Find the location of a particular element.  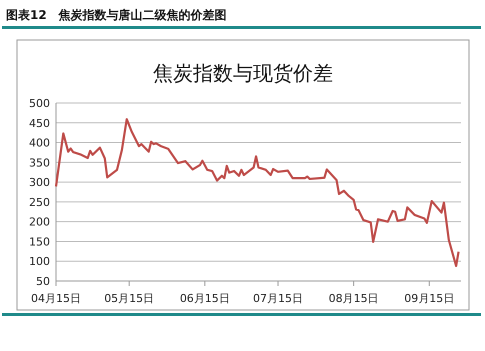

x-tick-label: 09月15日 is located at coordinates (429, 298).